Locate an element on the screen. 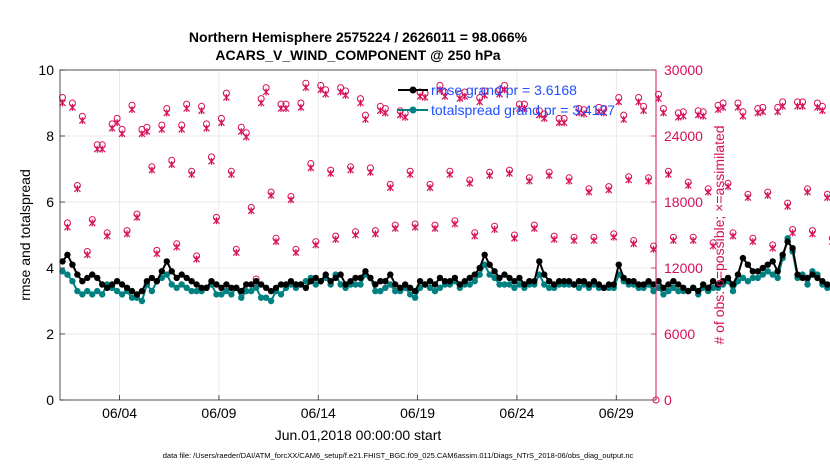 The width and height of the screenshot is (830, 470). x-tick-label: 06/19 is located at coordinates (417, 413).